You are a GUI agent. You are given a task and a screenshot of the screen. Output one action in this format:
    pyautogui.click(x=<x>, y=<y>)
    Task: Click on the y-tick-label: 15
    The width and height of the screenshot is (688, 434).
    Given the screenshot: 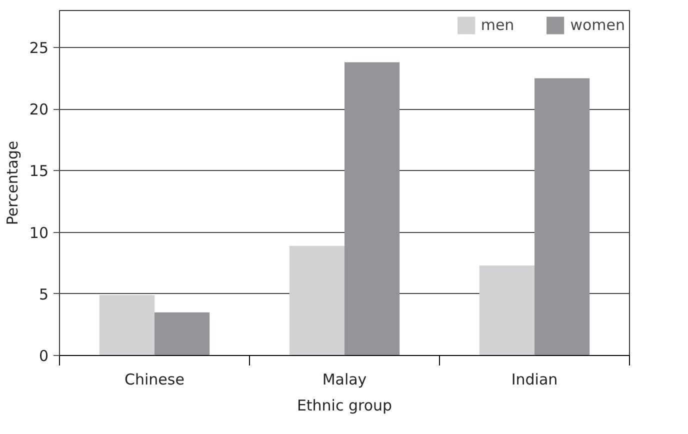 What is the action you would take?
    pyautogui.click(x=39, y=171)
    